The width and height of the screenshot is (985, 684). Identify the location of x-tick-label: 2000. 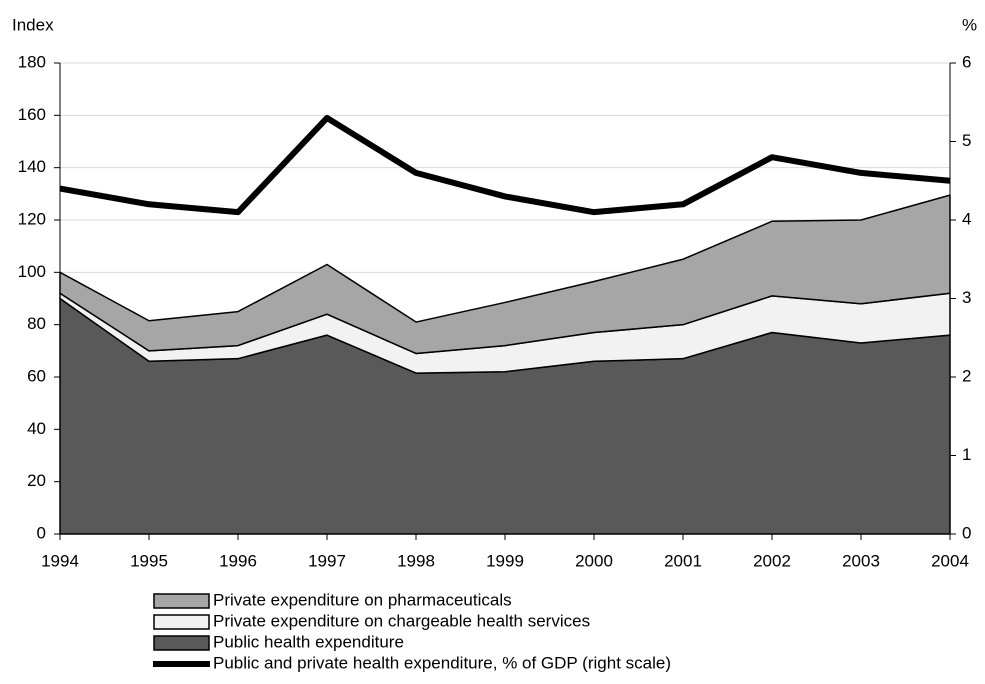
(594, 560).